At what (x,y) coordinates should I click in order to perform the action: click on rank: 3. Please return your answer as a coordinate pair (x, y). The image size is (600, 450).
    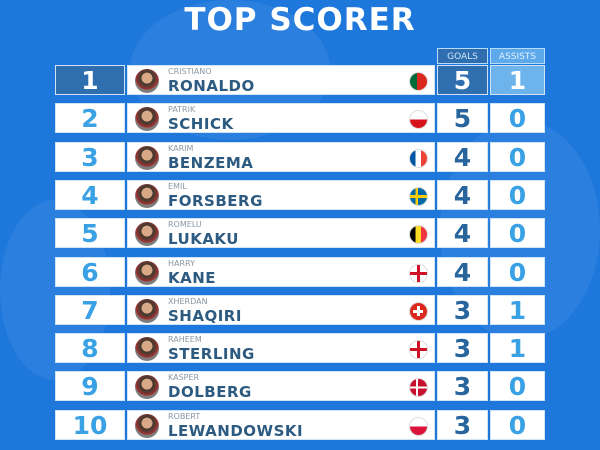
    Looking at the image, I should click on (90, 156).